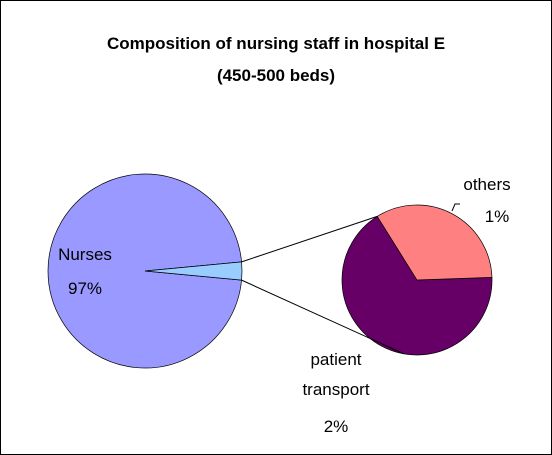 The height and width of the screenshot is (455, 552). What do you see at coordinates (497, 216) in the screenshot?
I see `slice-value-label: 1%` at bounding box center [497, 216].